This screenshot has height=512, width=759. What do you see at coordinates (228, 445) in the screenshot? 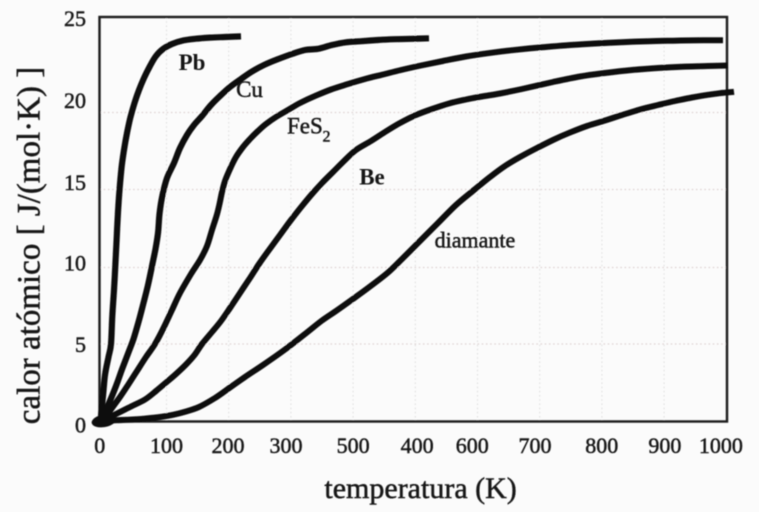
I see `svg-text: 200` at bounding box center [228, 445].